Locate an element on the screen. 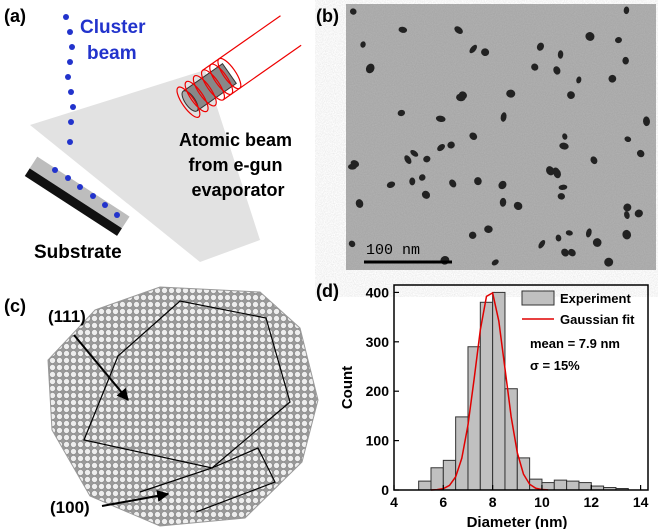 This screenshot has width=658, height=529. cluster-dots is located at coordinates (86, 116).